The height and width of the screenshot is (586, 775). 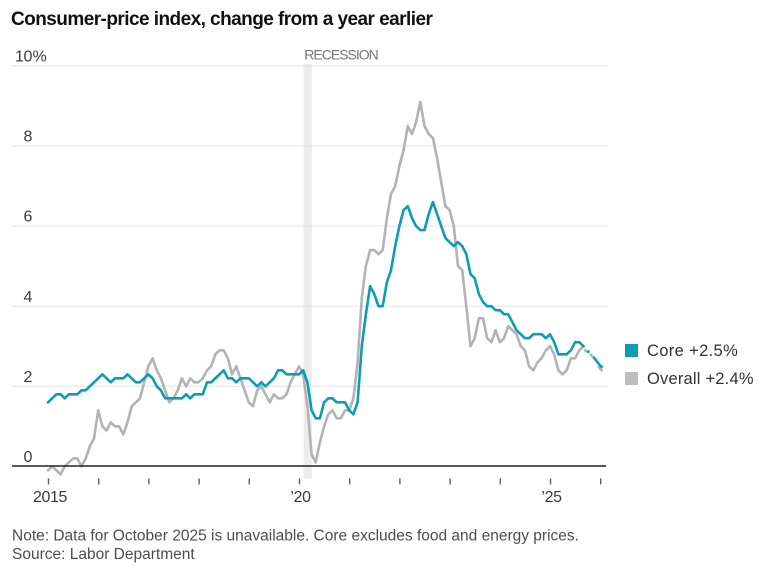 What do you see at coordinates (28, 137) in the screenshot?
I see `svg-text: 8` at bounding box center [28, 137].